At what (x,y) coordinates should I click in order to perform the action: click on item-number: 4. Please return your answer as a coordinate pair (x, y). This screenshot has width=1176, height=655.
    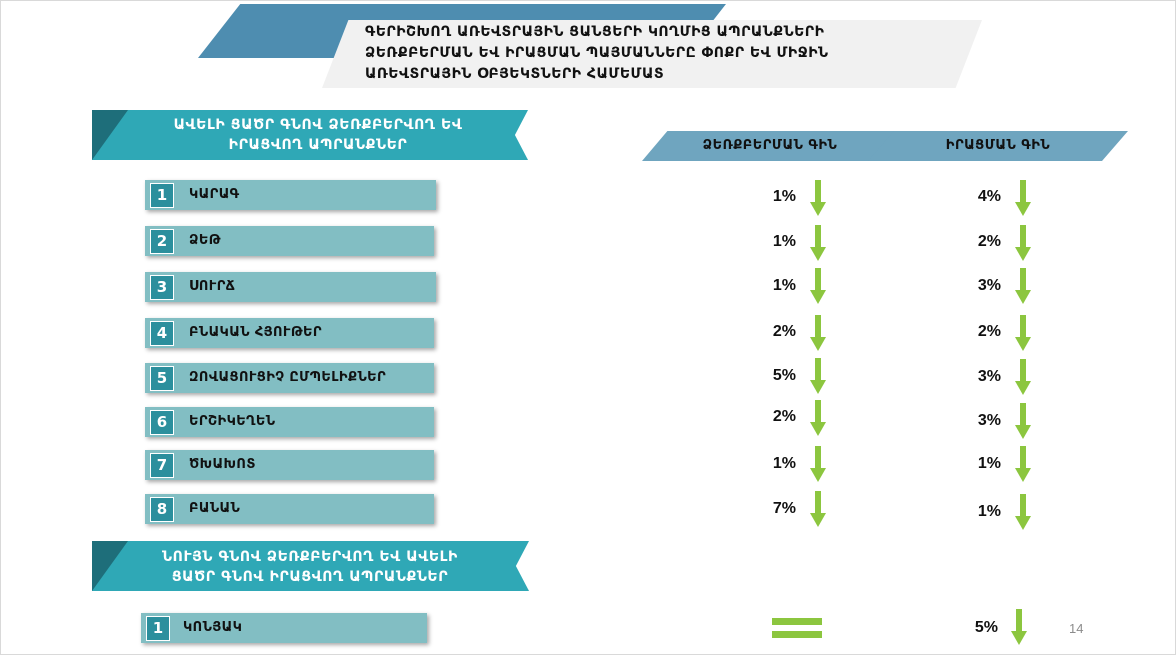
    Looking at the image, I should click on (162, 333).